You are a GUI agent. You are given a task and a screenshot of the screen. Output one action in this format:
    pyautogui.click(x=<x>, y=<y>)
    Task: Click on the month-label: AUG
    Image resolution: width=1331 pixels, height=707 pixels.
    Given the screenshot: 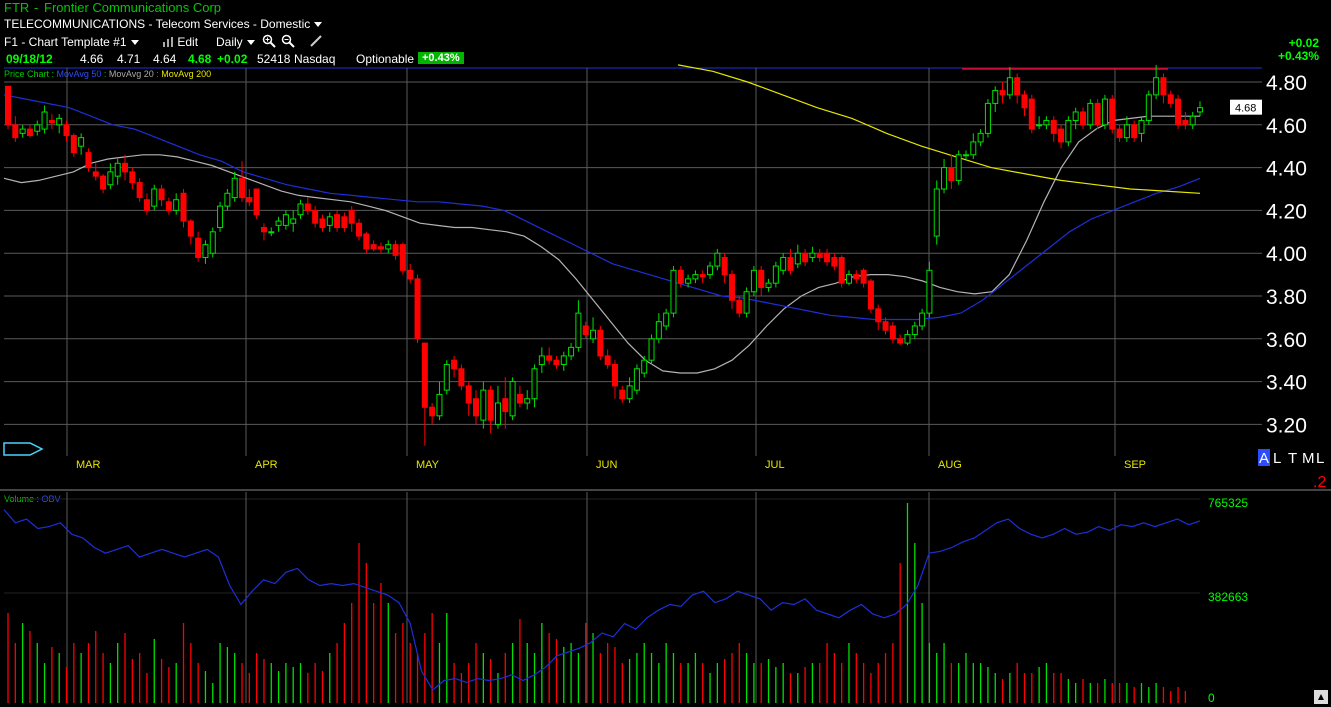 What is the action you would take?
    pyautogui.click(x=950, y=465)
    